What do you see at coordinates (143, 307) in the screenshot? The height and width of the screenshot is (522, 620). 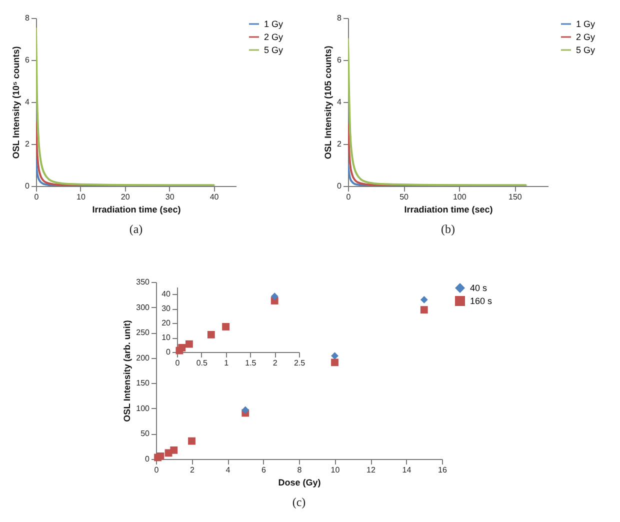 I see `y-tick-label: 300` at bounding box center [143, 307].